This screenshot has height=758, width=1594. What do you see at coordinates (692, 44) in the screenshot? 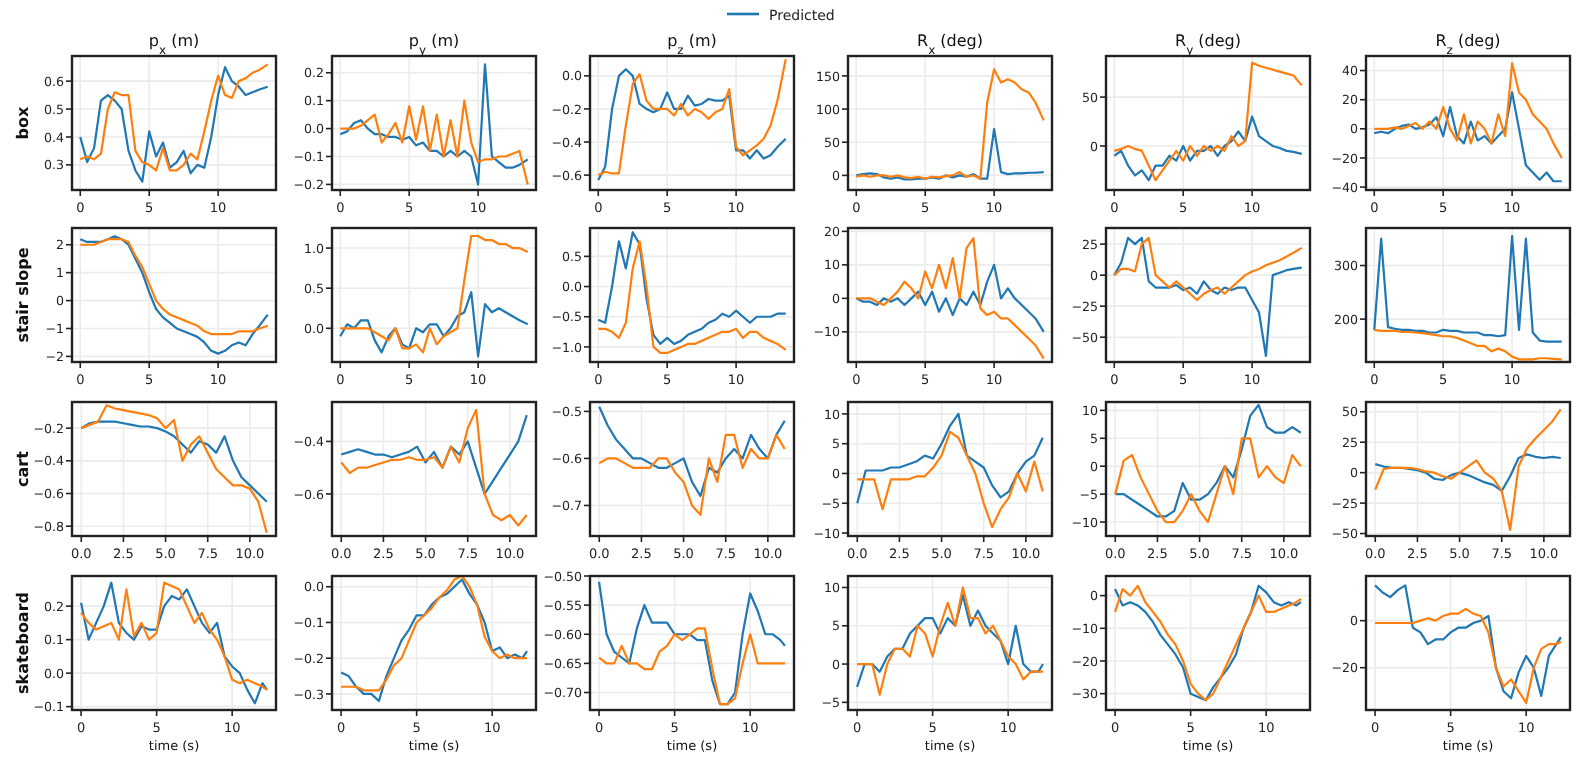
I see `chart-title: p$_{z}$ (m)` at bounding box center [692, 44].